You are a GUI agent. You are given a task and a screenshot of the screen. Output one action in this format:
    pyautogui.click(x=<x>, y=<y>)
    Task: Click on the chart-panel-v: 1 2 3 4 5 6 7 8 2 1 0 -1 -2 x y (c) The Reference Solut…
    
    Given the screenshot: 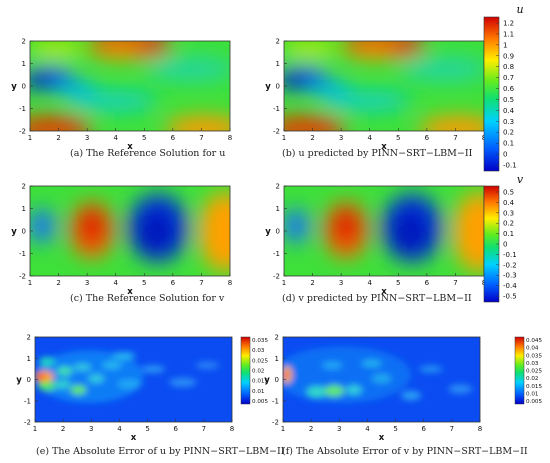 What is the action you would take?
    pyautogui.click(x=130, y=235)
    